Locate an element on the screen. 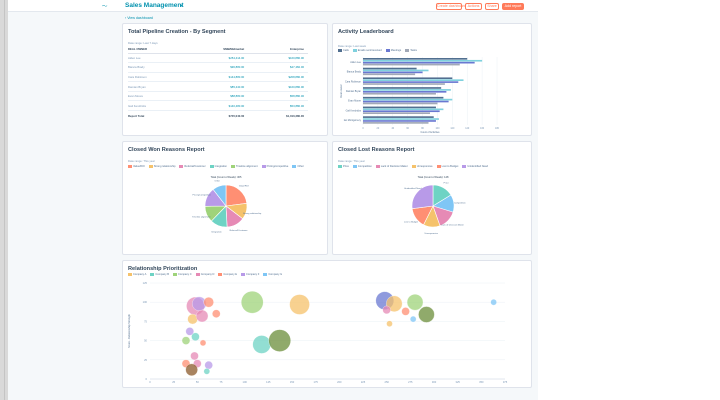 The image size is (720, 400). legend-item: Company F is located at coordinates (249, 274).